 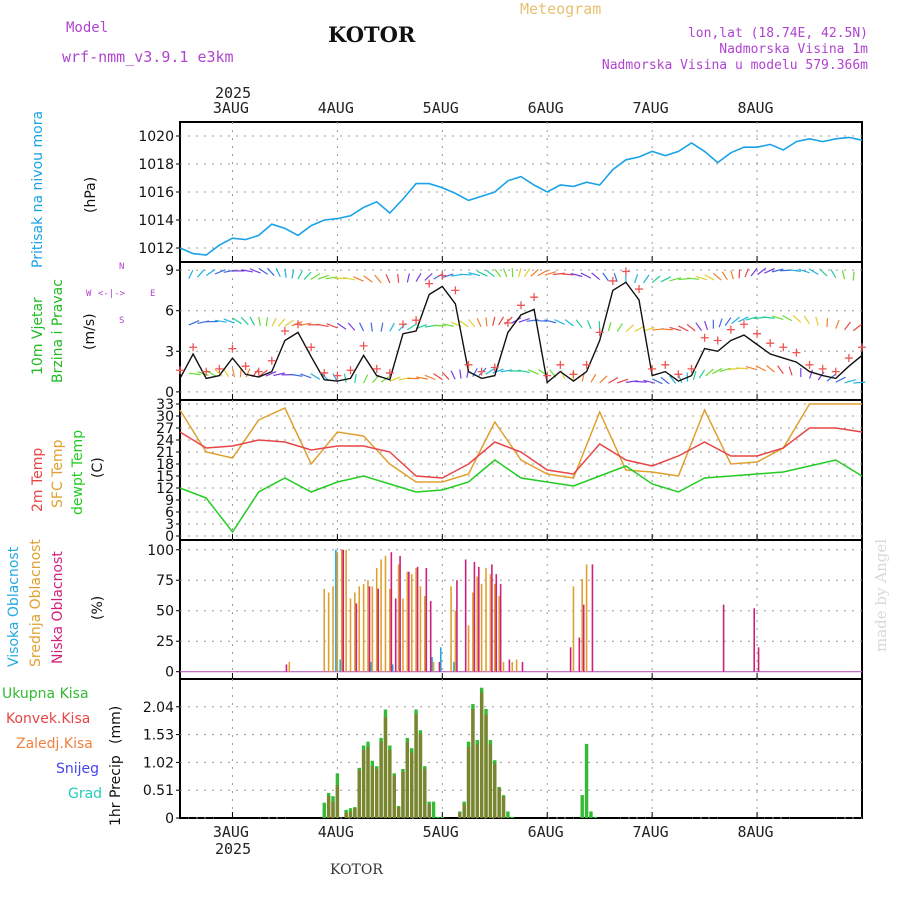 What do you see at coordinates (169, 271) in the screenshot?
I see `y-tick-label: 9` at bounding box center [169, 271].